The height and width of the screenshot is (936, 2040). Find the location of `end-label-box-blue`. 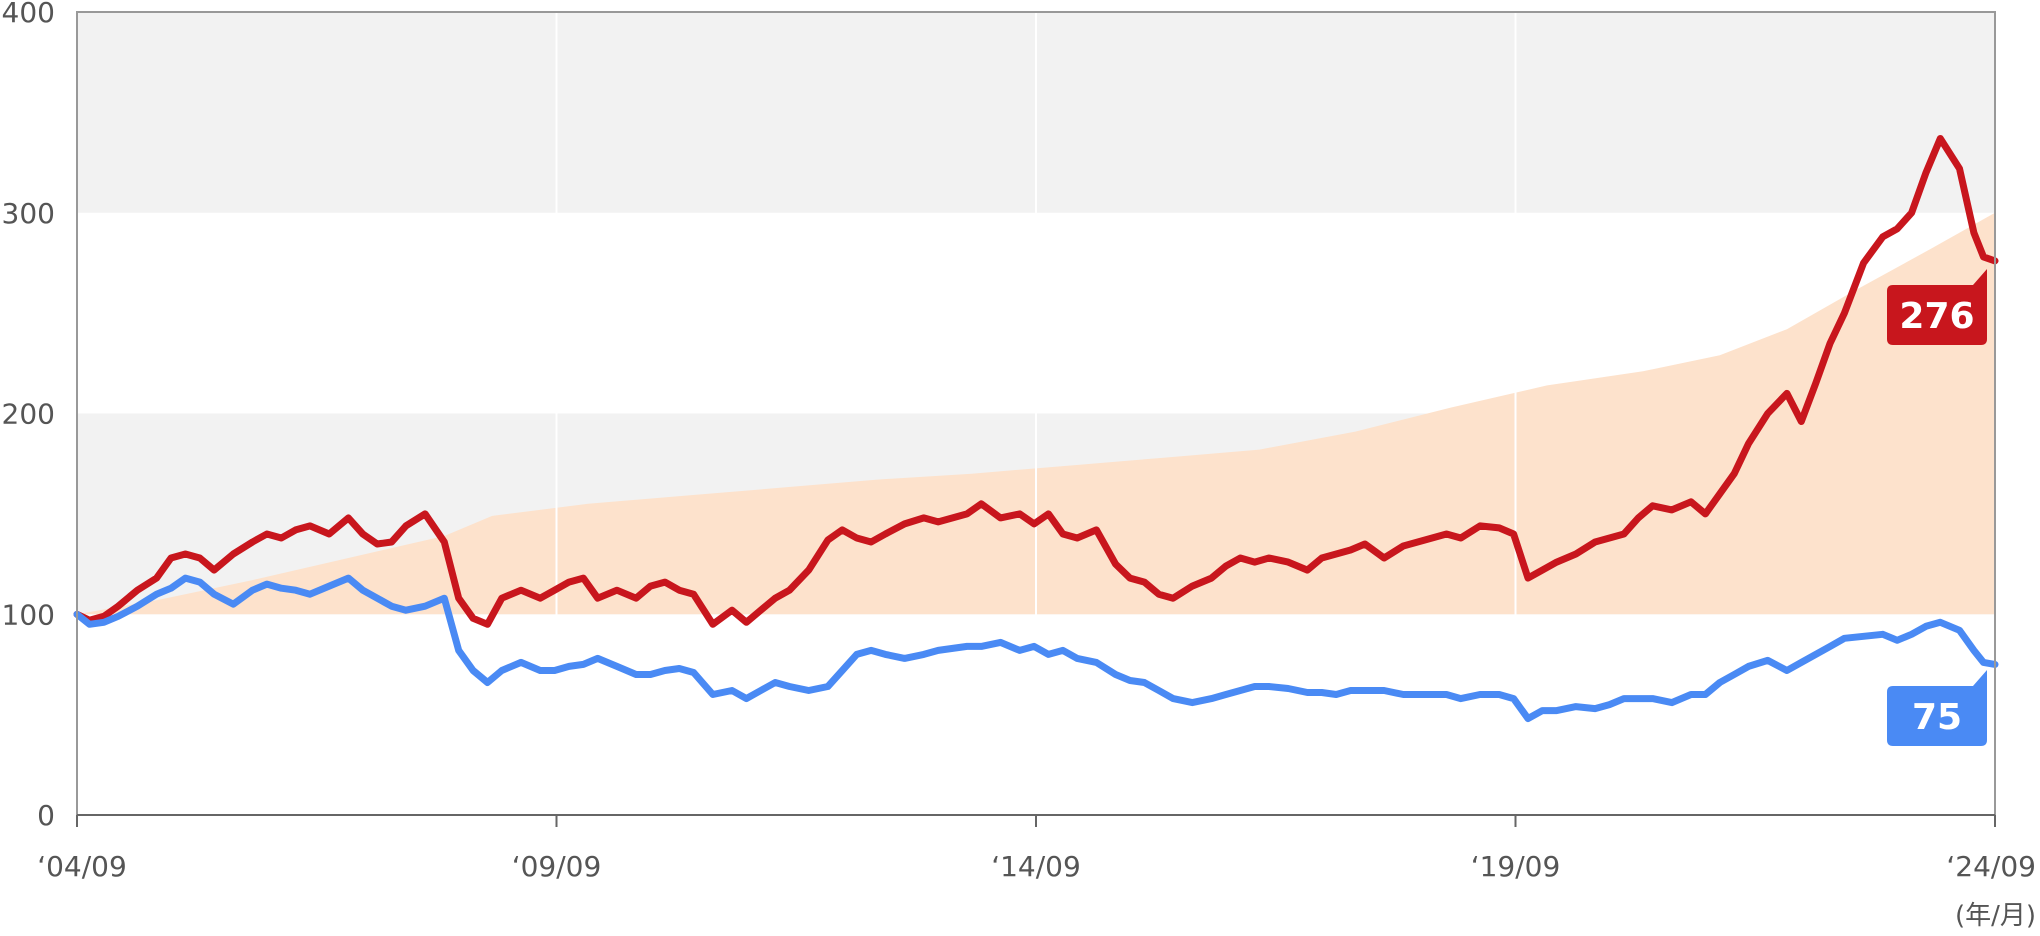

end-label-box-blue is located at coordinates (1937, 708).